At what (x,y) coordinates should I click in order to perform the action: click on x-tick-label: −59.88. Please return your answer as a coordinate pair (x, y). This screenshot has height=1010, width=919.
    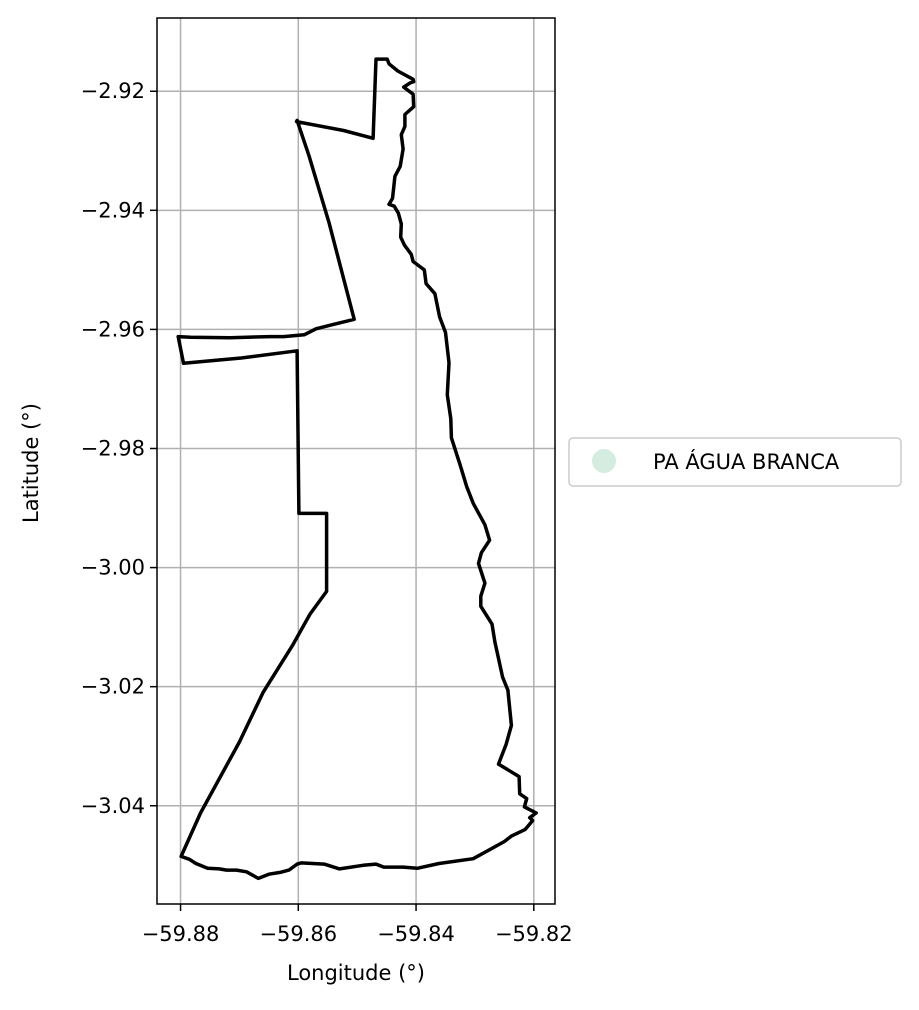
    Looking at the image, I should click on (181, 934).